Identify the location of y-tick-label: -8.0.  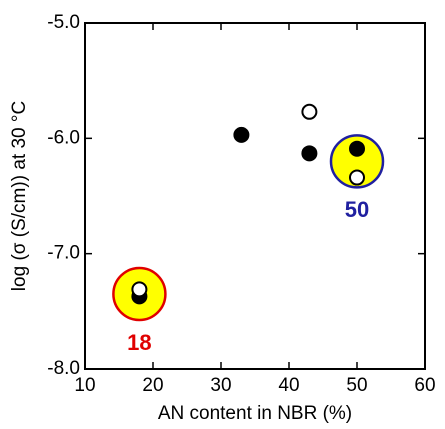
(63, 368).